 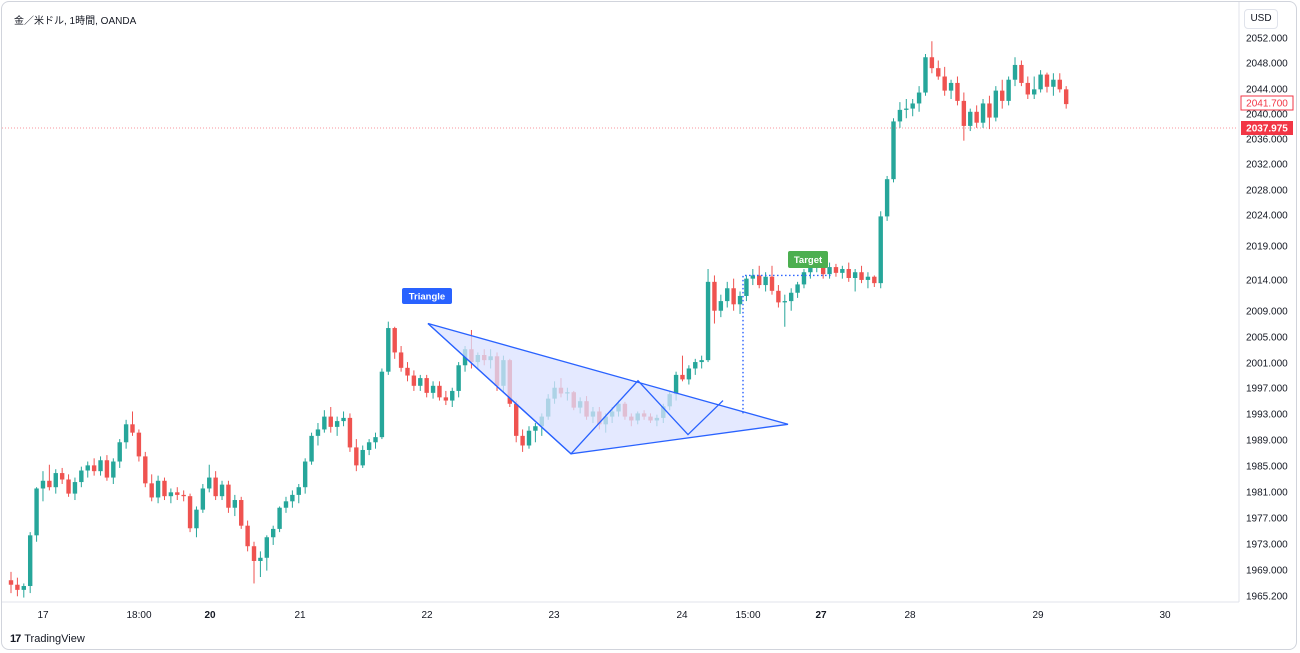 What do you see at coordinates (821, 615) in the screenshot?
I see `time-axis-label: 27` at bounding box center [821, 615].